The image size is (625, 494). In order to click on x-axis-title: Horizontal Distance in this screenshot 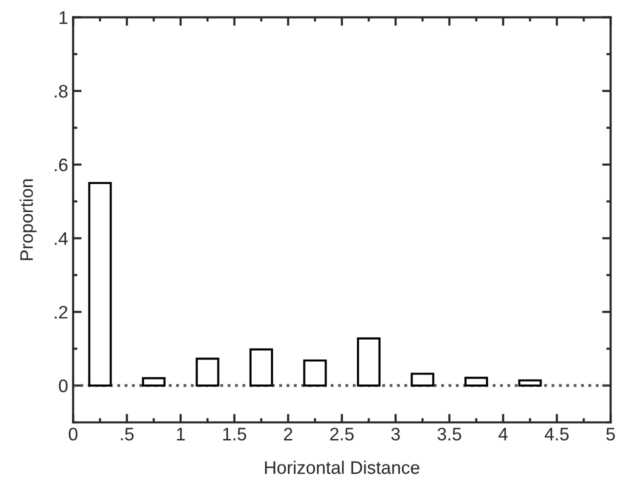, I will do `click(342, 467)`.